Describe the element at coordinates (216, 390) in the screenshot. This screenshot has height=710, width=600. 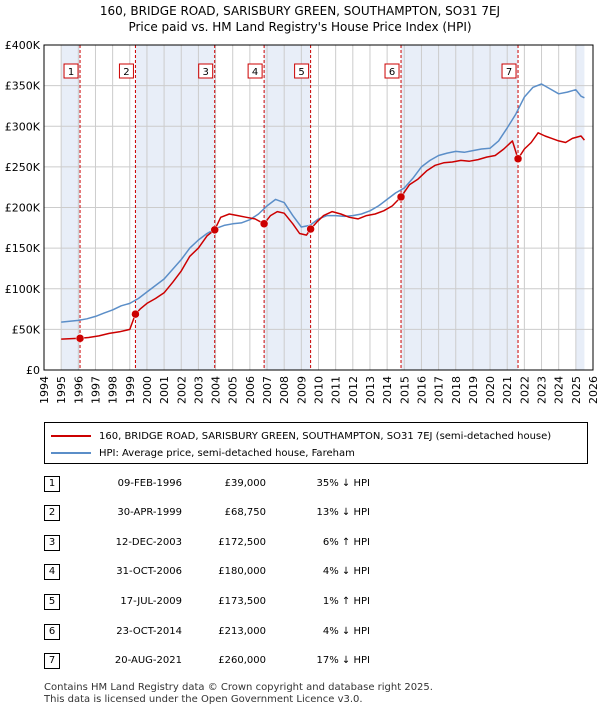
I see `x-tick-label: 2004` at that location.